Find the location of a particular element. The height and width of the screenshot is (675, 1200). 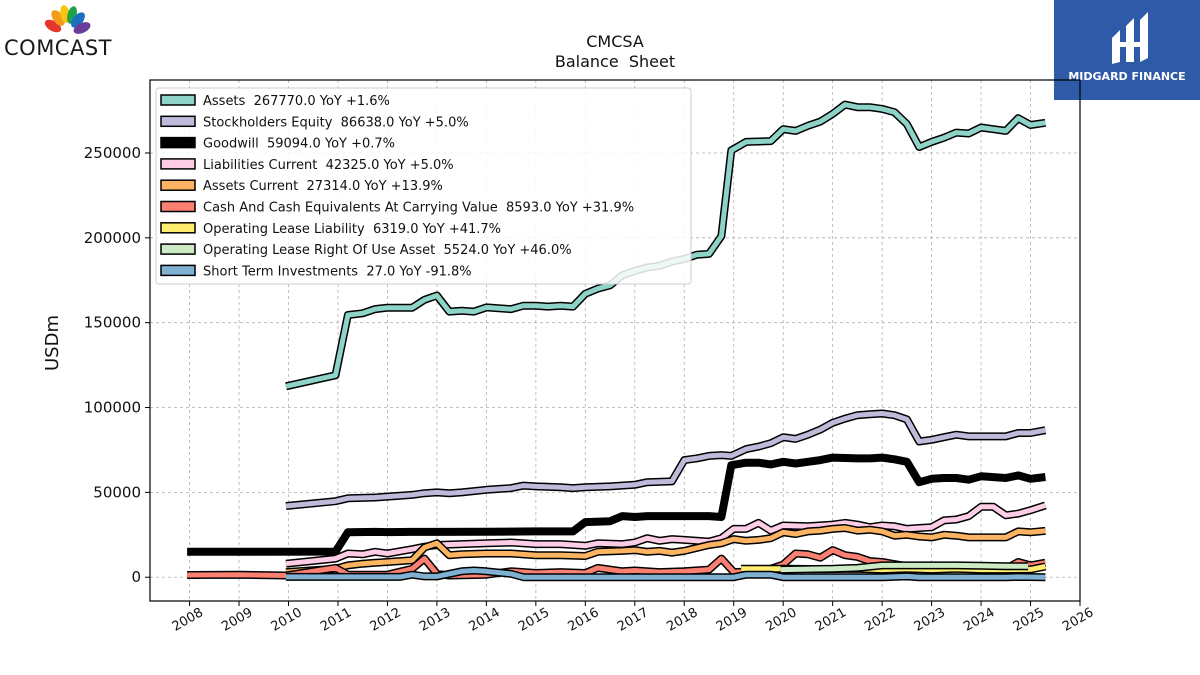

x-tick-label: 2017 is located at coordinates (633, 620).